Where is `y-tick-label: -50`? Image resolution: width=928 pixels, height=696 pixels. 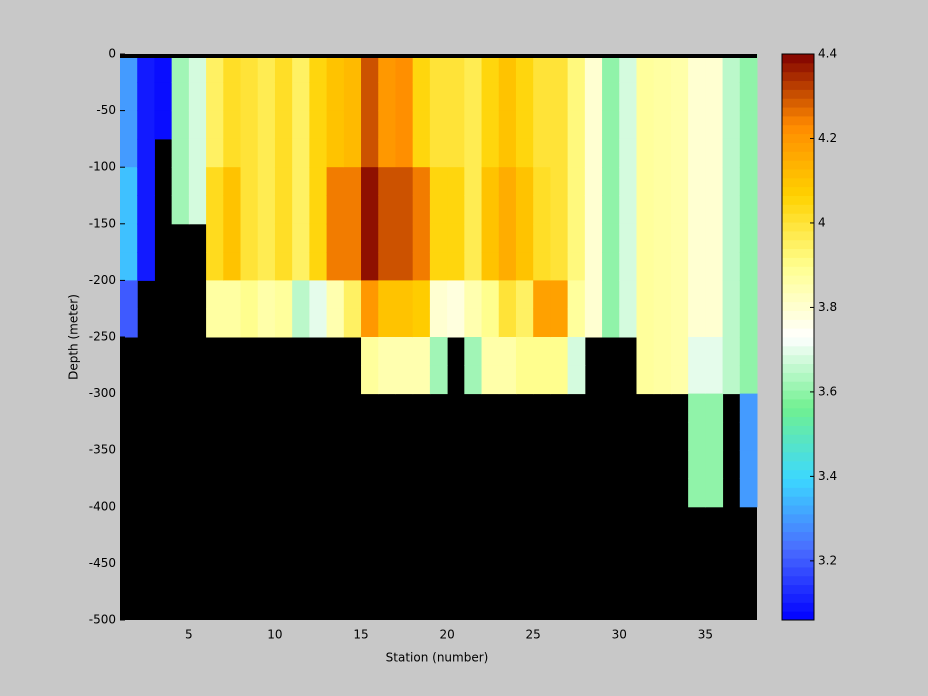
y-tick-label: -50 is located at coordinates (106, 110).